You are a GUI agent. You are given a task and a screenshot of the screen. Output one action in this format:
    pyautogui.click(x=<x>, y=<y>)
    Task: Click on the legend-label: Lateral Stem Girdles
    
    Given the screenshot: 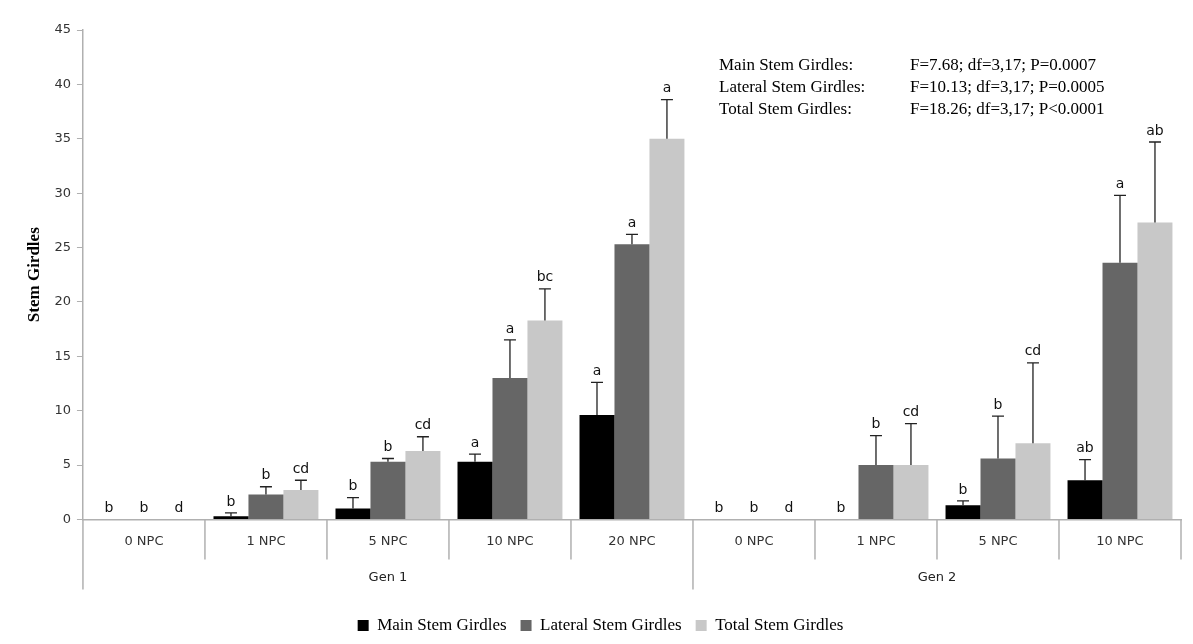 What is the action you would take?
    pyautogui.click(x=611, y=624)
    